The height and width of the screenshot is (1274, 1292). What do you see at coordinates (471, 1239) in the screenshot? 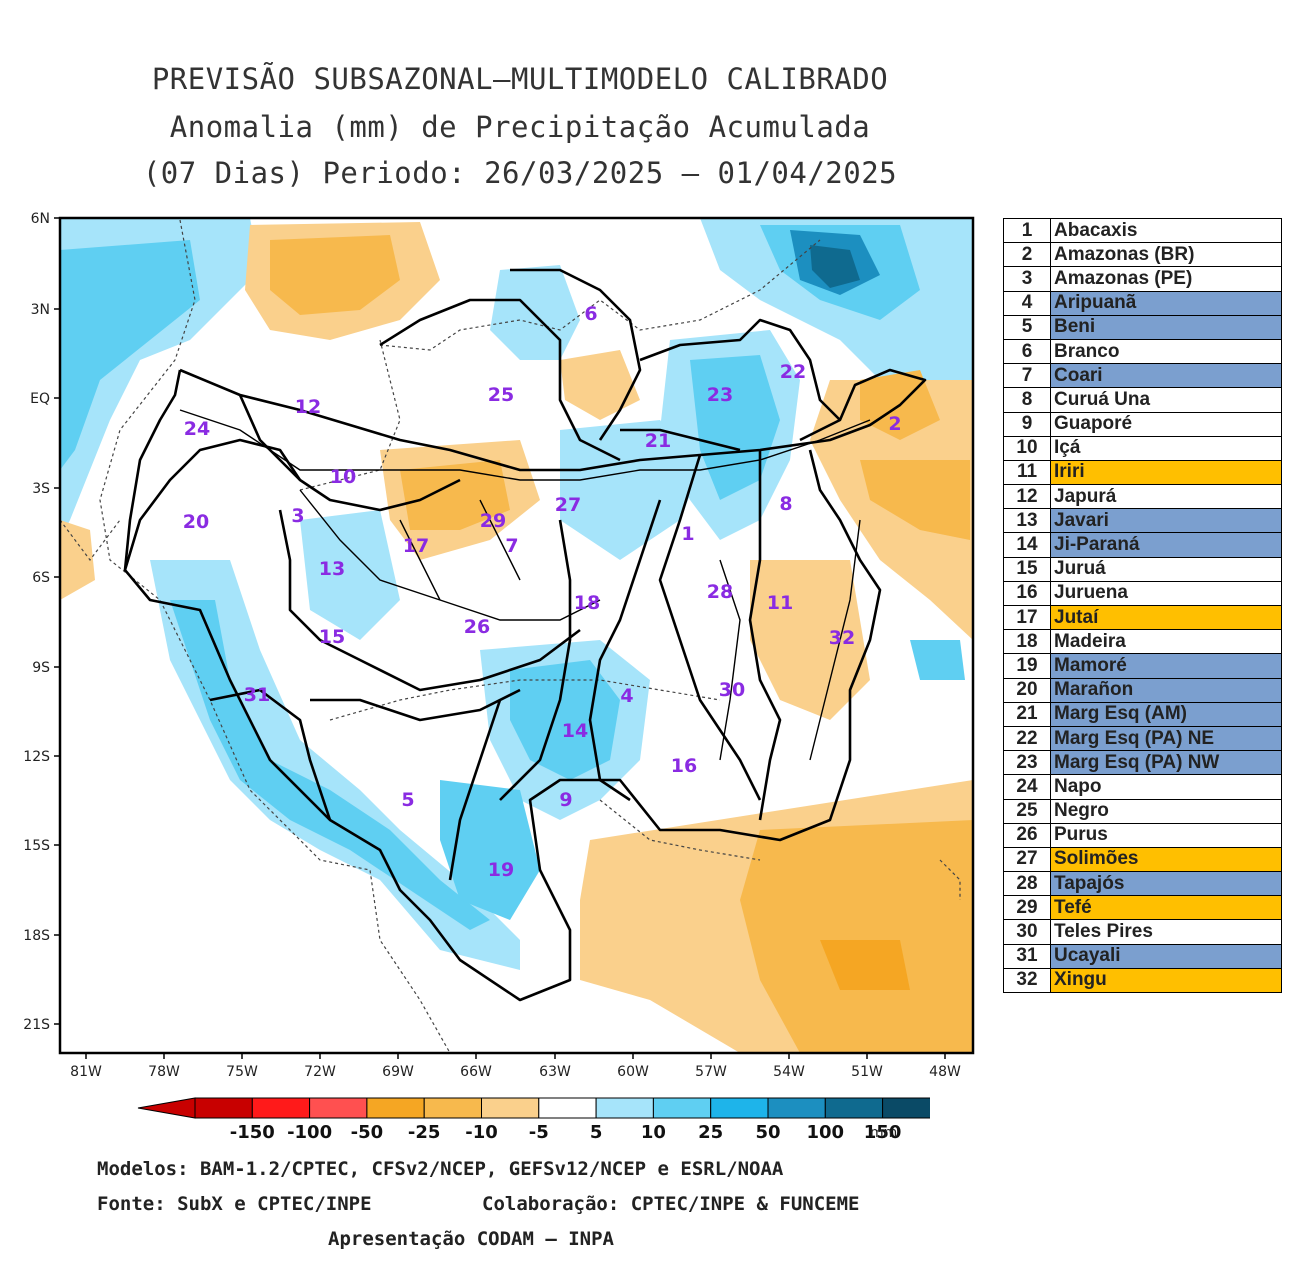
I see `footer-presentation: Apresentação CODAM – INPA` at bounding box center [471, 1239].